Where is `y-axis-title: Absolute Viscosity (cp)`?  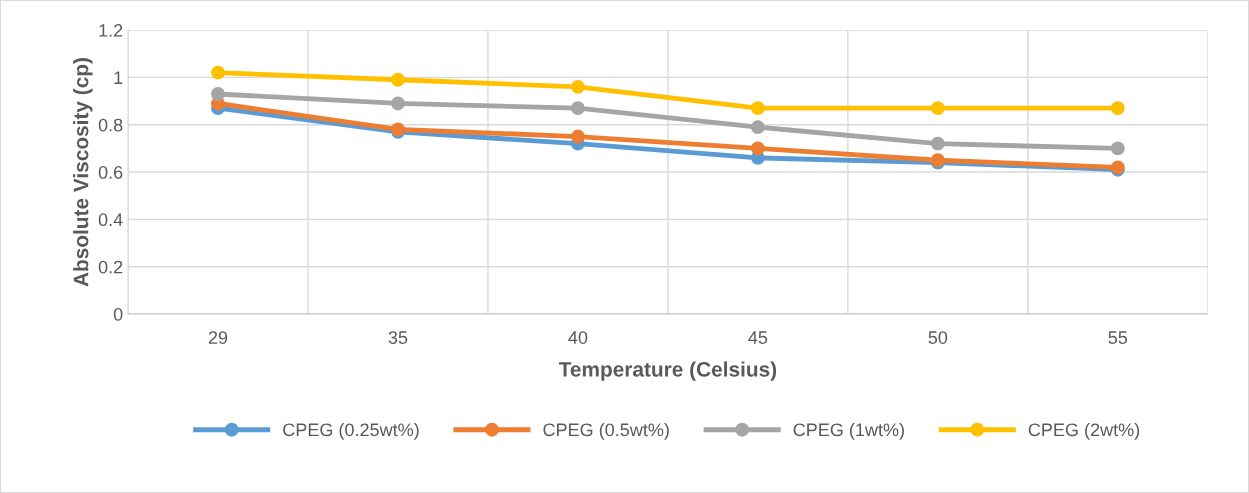 y-axis-title: Absolute Viscosity (cp) is located at coordinates (83, 172).